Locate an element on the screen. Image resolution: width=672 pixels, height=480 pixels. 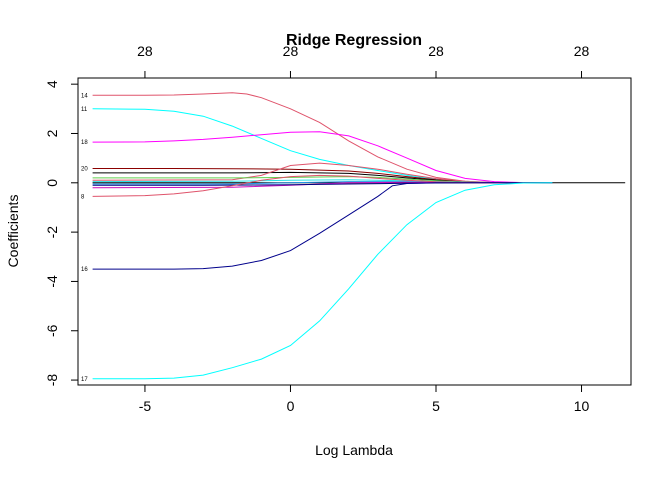
x-tick-label: 10 is located at coordinates (582, 406).